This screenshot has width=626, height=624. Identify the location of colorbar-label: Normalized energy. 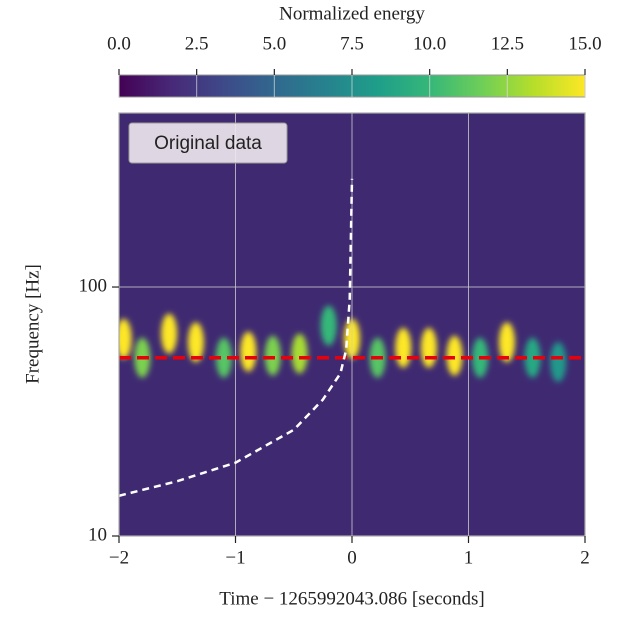
(352, 13).